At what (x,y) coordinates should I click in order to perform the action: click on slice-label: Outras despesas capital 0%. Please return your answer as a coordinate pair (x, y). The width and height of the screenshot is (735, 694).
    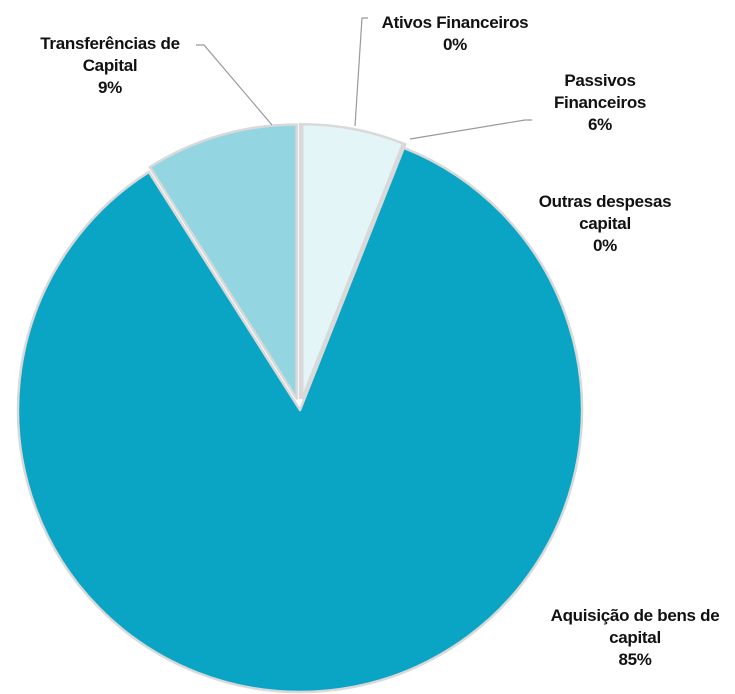
    Looking at the image, I should click on (605, 224).